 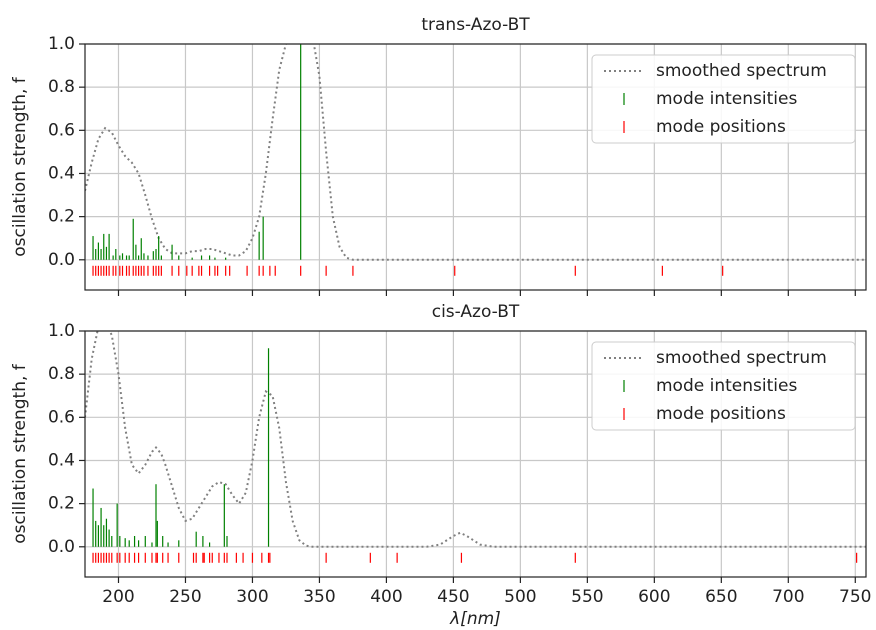 What do you see at coordinates (476, 312) in the screenshot?
I see `panel-title: cis-Azo-BT` at bounding box center [476, 312].